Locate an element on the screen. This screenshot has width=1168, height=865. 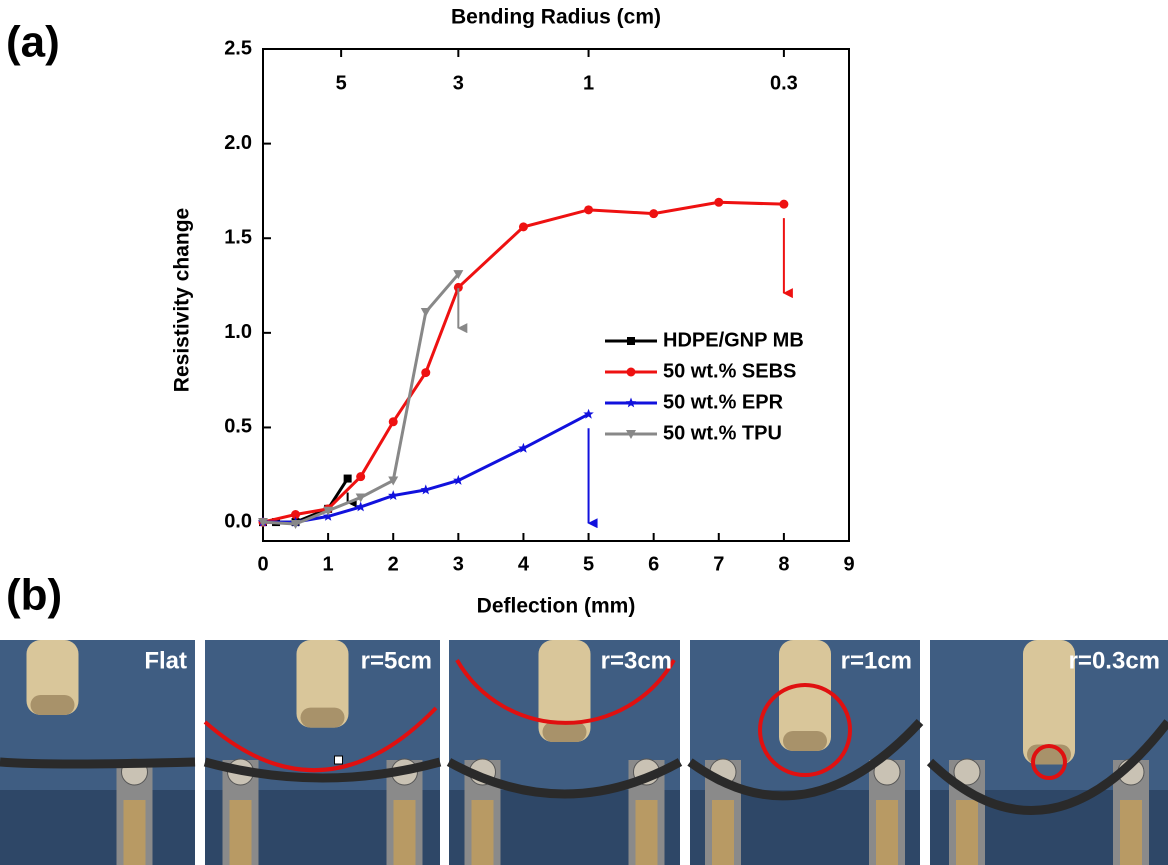
marker-square is located at coordinates (338, 760).